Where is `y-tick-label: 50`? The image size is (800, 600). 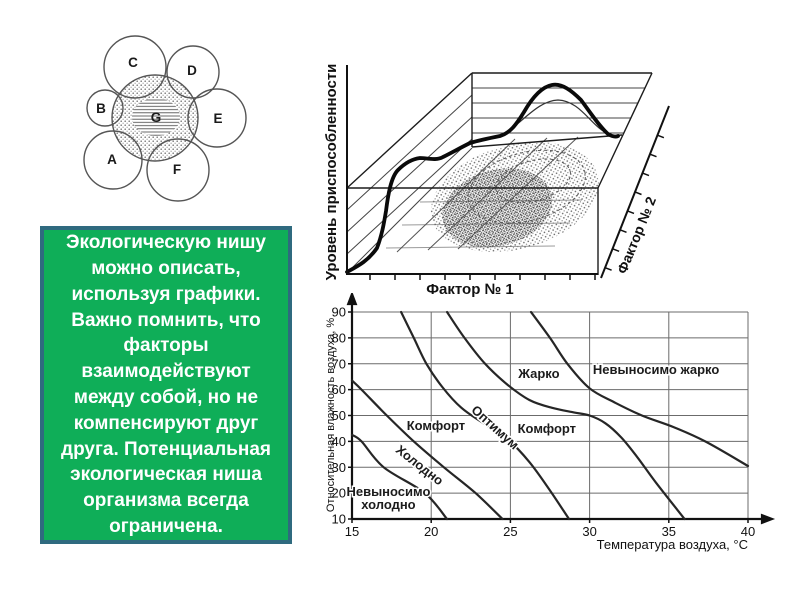
y-tick-label: 50 is located at coordinates (339, 415).